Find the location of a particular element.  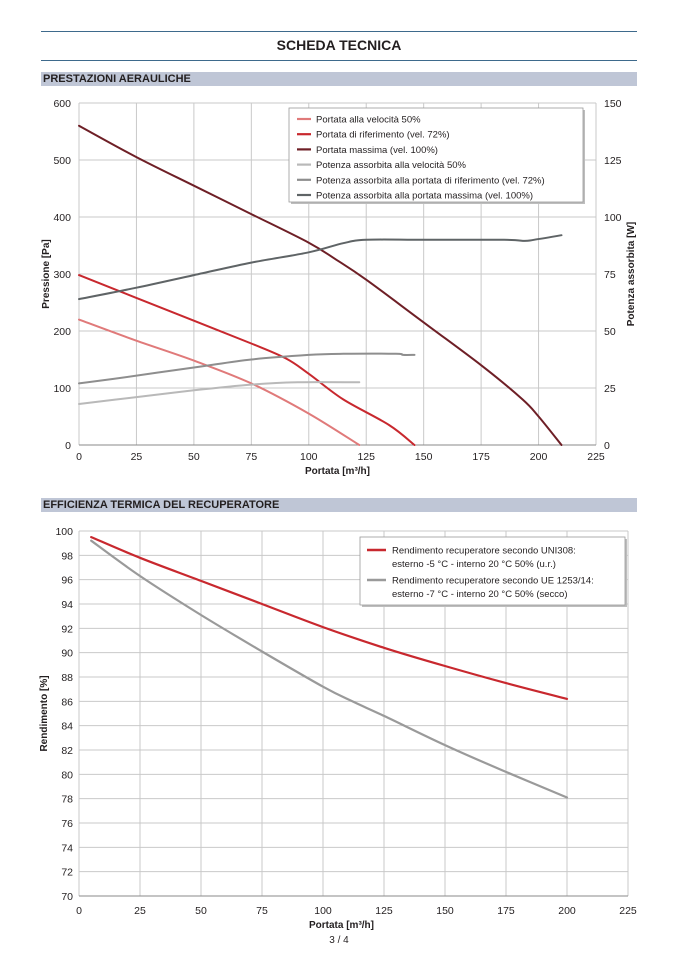

header-top-rule is located at coordinates (339, 31).